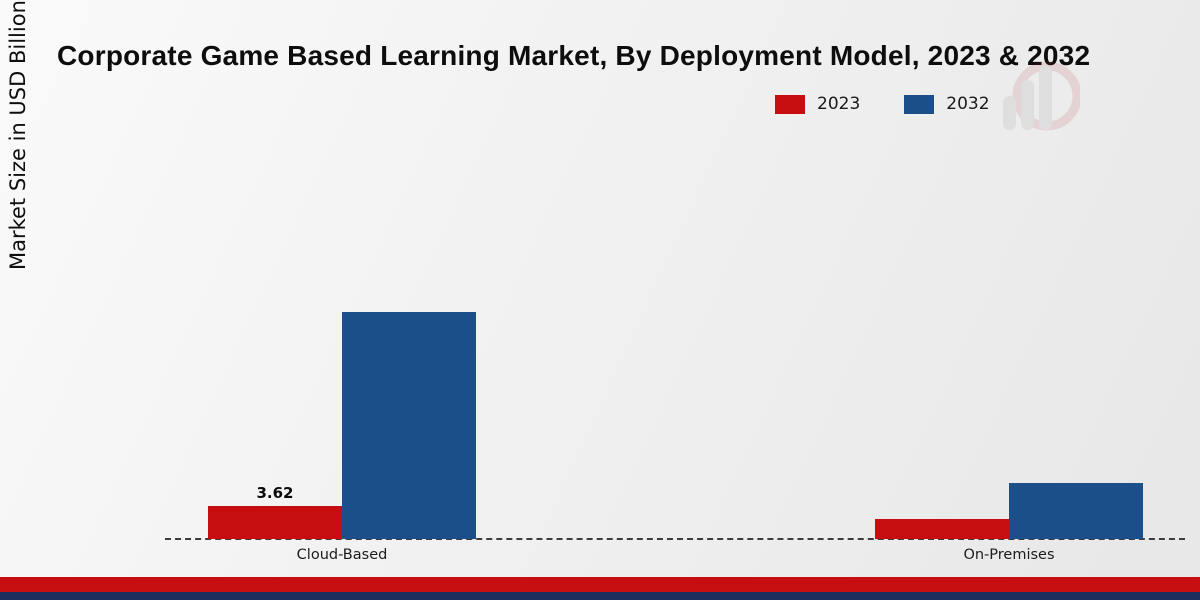  I want to click on legend-swatch-2023-icon, so click(790, 104).